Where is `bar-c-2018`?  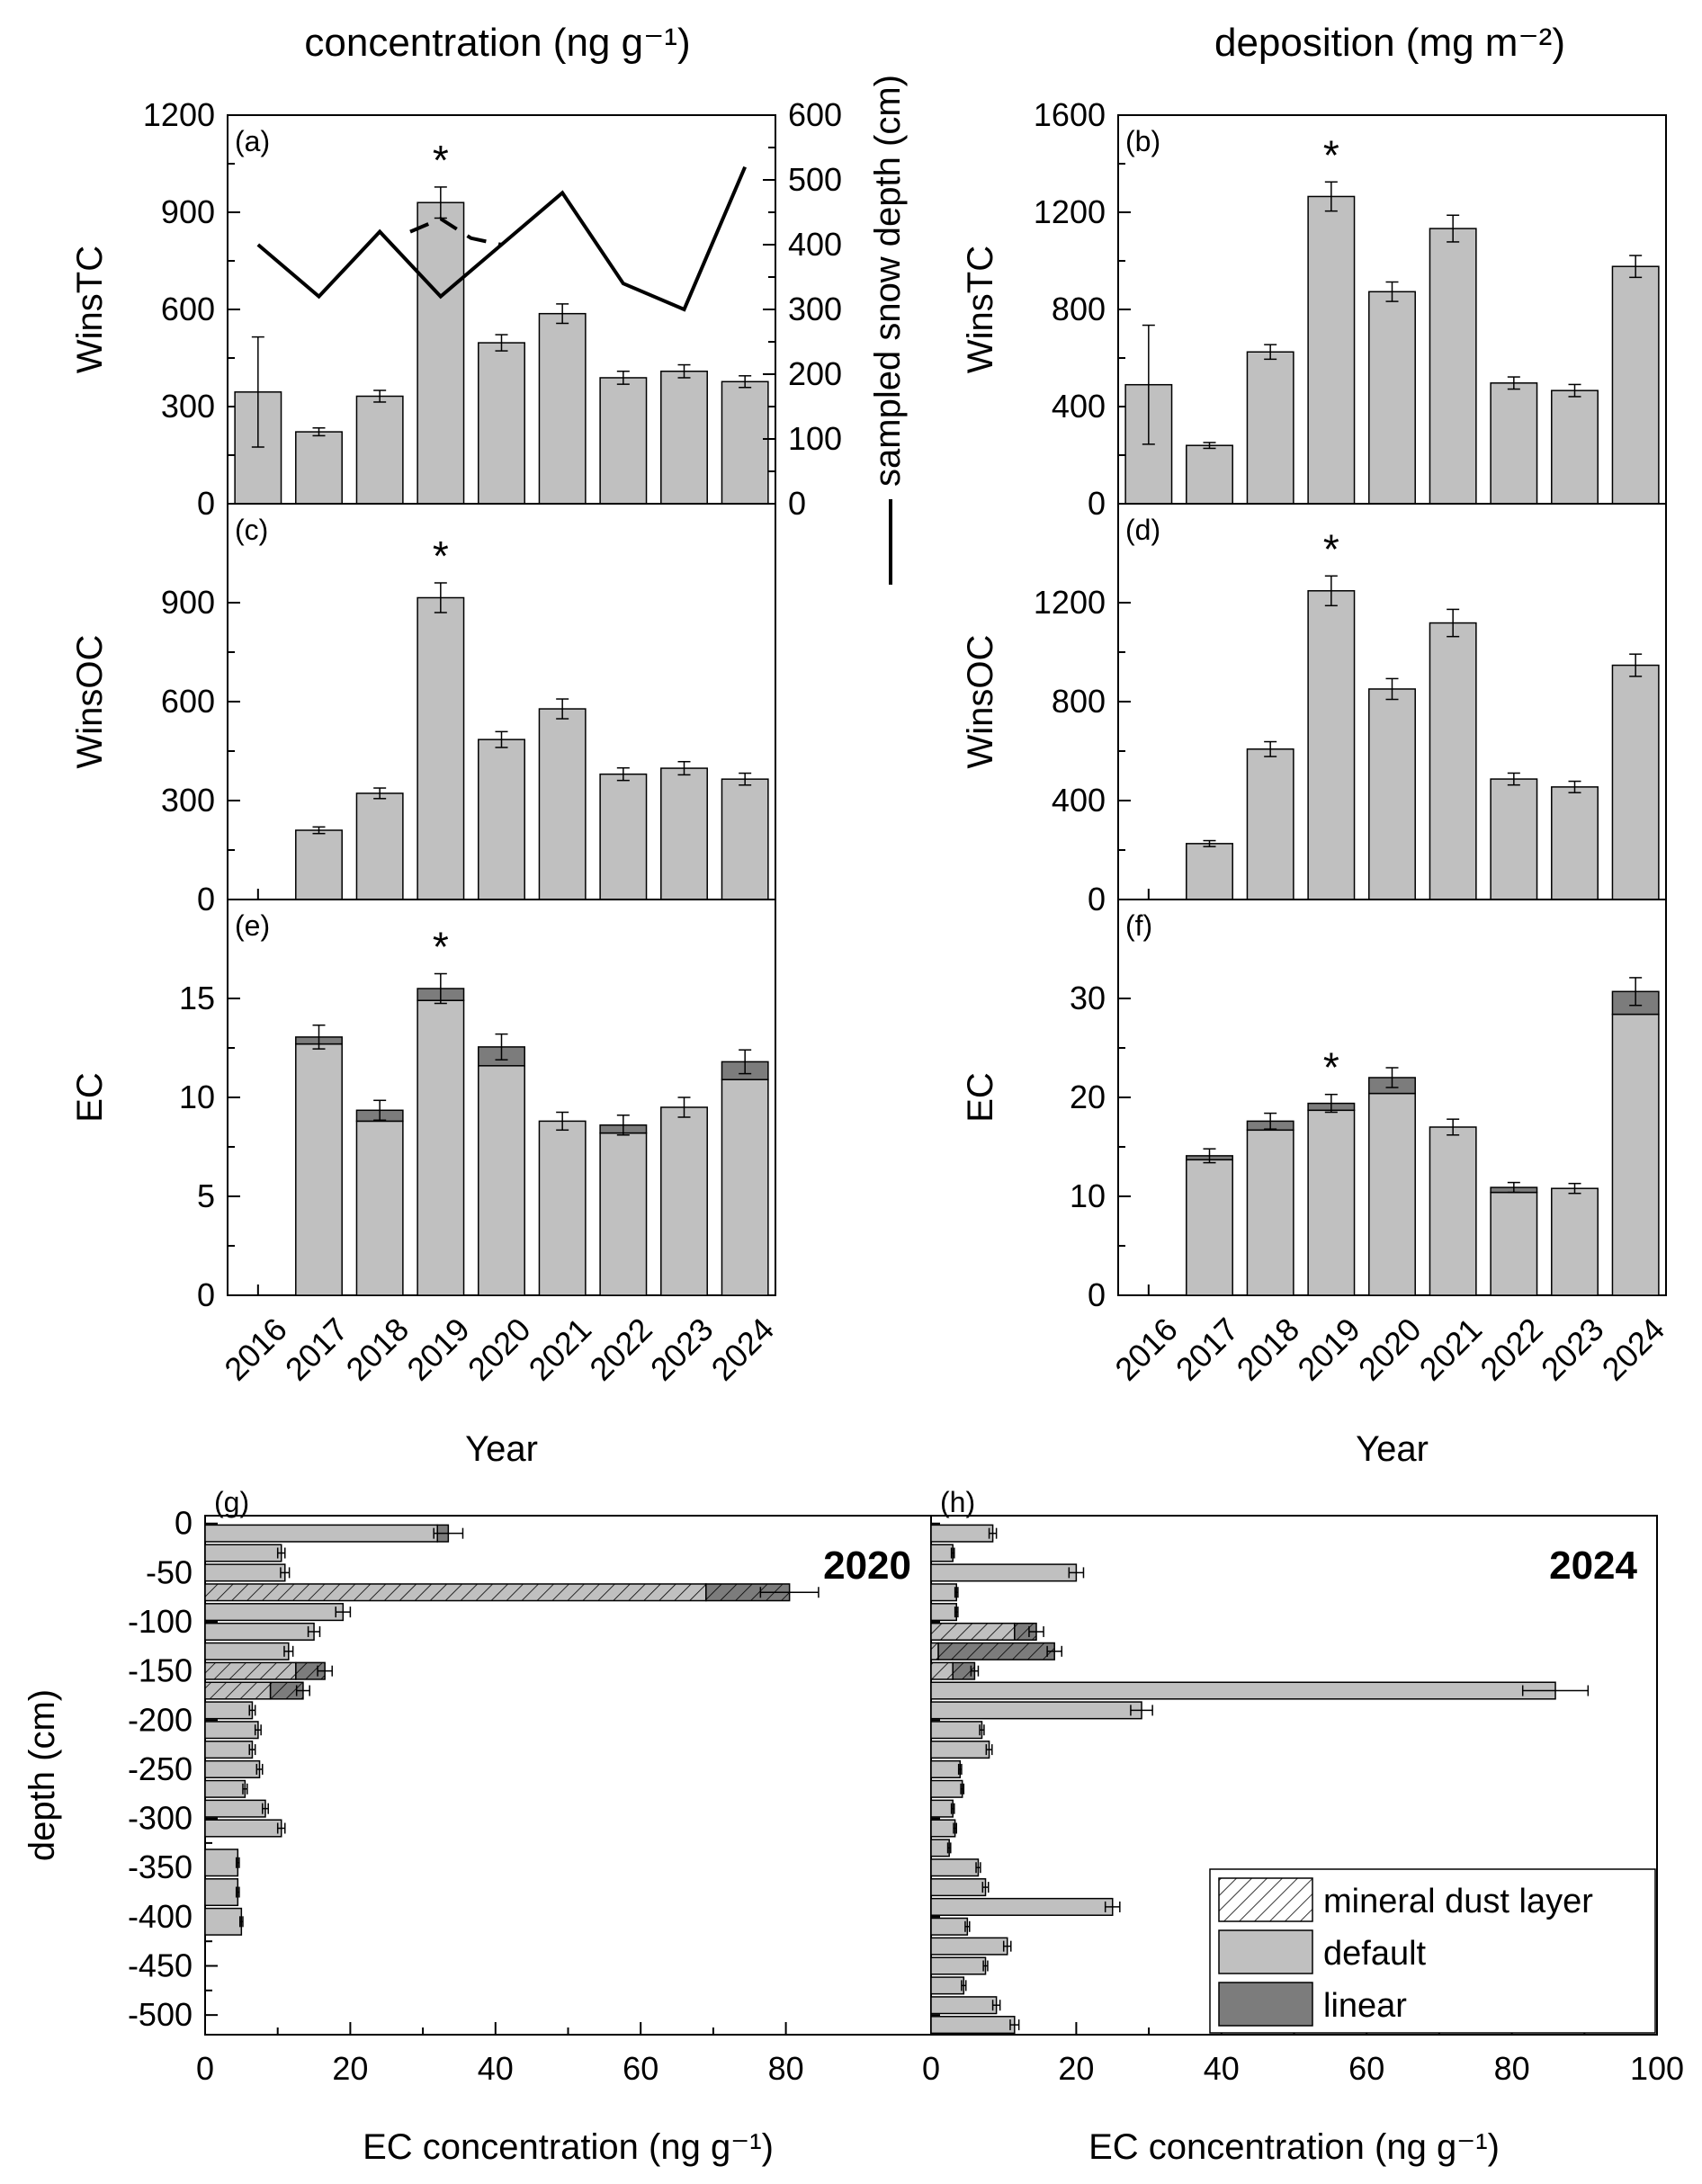 bar-c-2018 is located at coordinates (379, 846).